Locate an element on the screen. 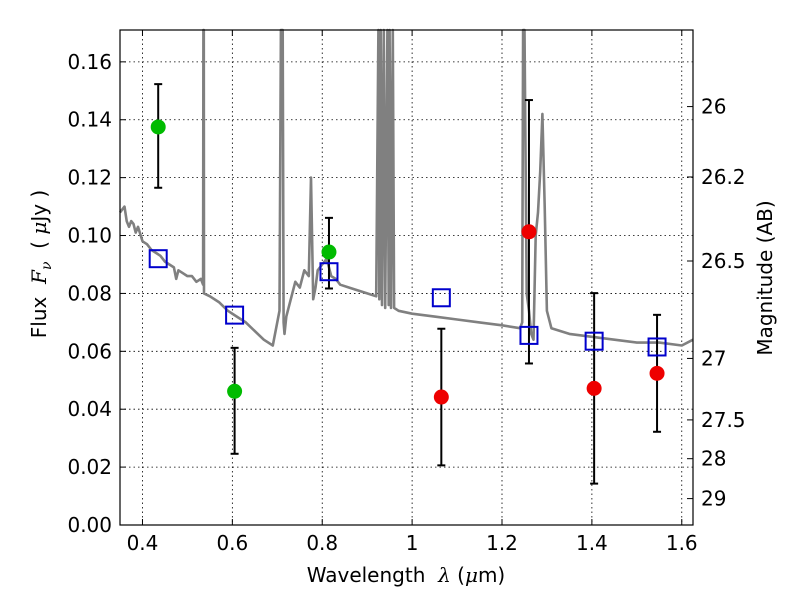 This screenshot has height=600, width=800. x-axis-label: Wavelength λ (μm) is located at coordinates (406, 575).